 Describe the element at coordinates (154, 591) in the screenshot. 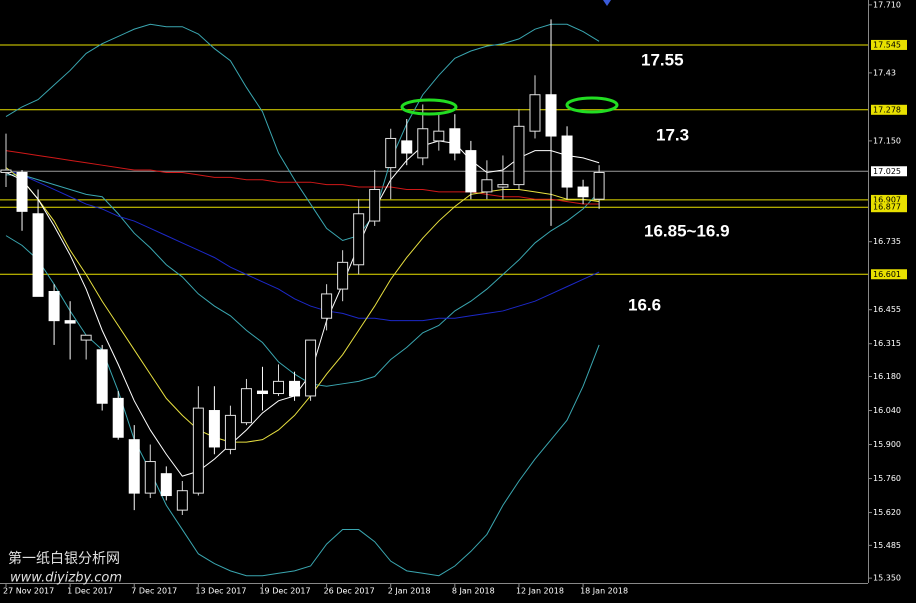

I see `x-tick-label: 7 Dec 2017` at that location.